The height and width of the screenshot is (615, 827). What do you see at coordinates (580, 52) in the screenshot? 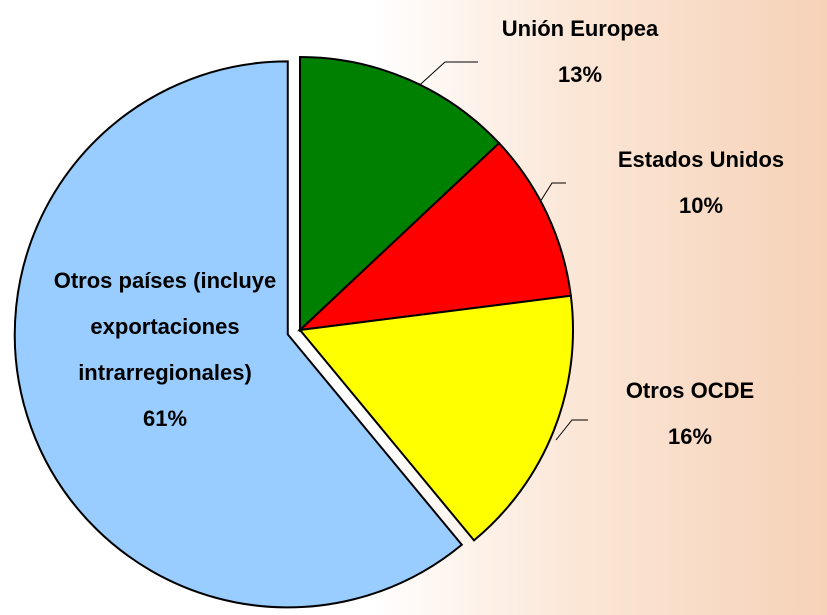
I see `slice-label: Unión Europea 13%` at bounding box center [580, 52].